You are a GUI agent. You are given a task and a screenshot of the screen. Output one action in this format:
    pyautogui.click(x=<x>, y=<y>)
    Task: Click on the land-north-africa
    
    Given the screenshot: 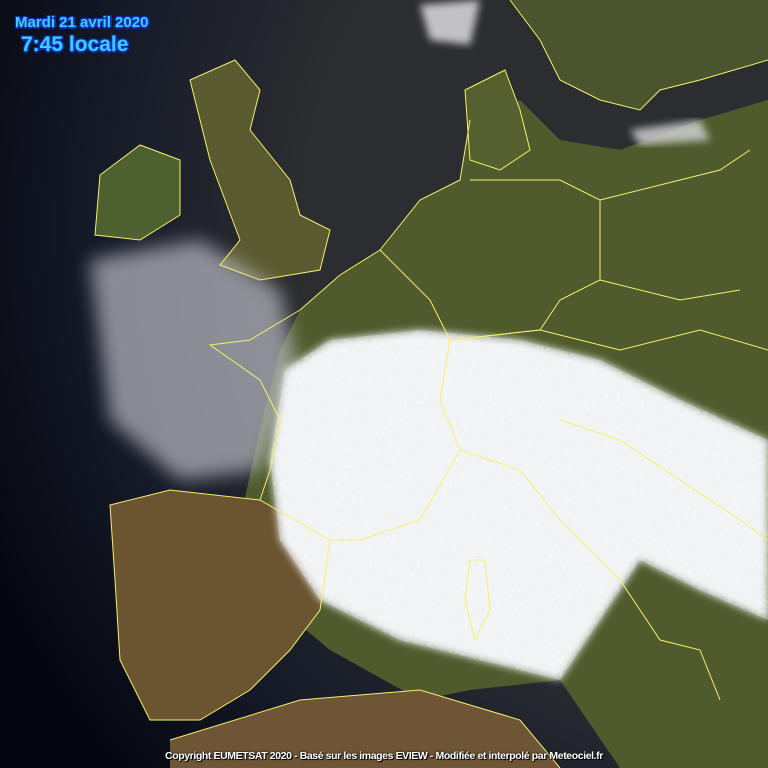 What is the action you would take?
    pyautogui.click(x=365, y=729)
    